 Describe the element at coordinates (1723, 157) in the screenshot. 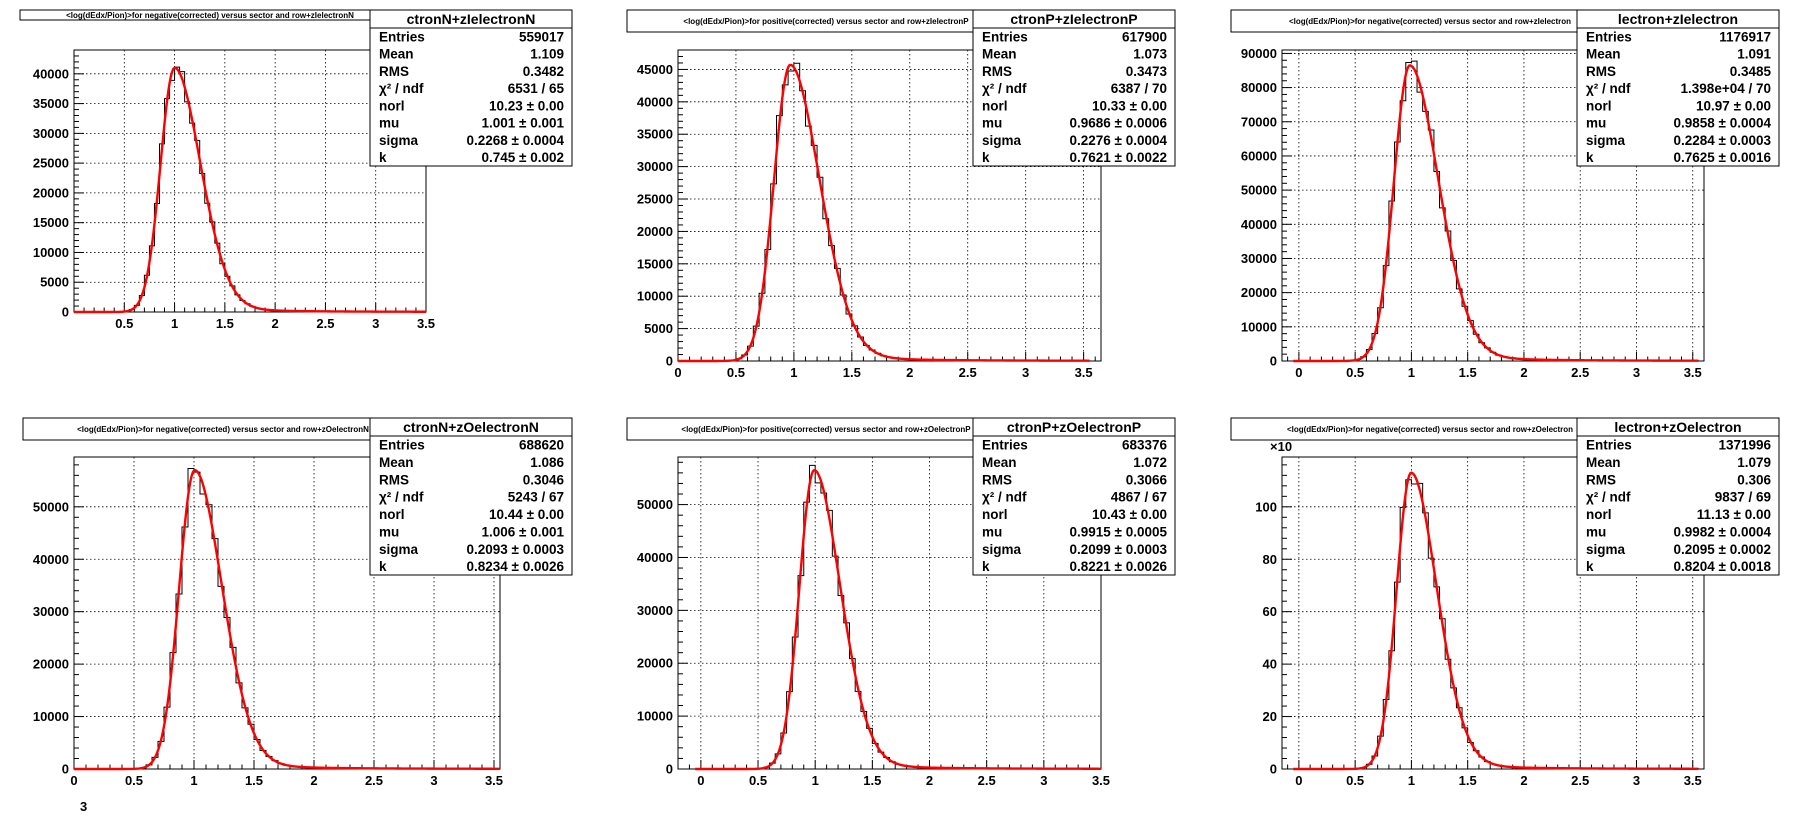

I see `stats-value: 0.7625 ± 0.0016` at that location.